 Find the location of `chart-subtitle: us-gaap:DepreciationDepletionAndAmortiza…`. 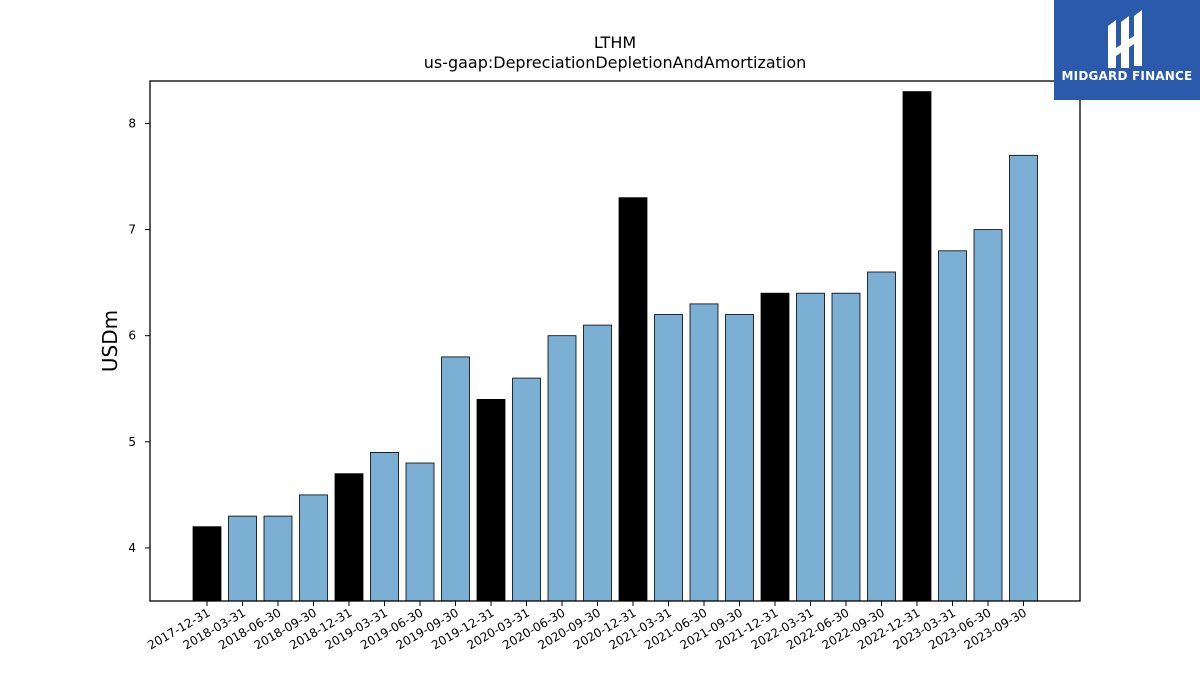

chart-subtitle: us-gaap:DepreciationDepletionAndAmortiza… is located at coordinates (615, 62).